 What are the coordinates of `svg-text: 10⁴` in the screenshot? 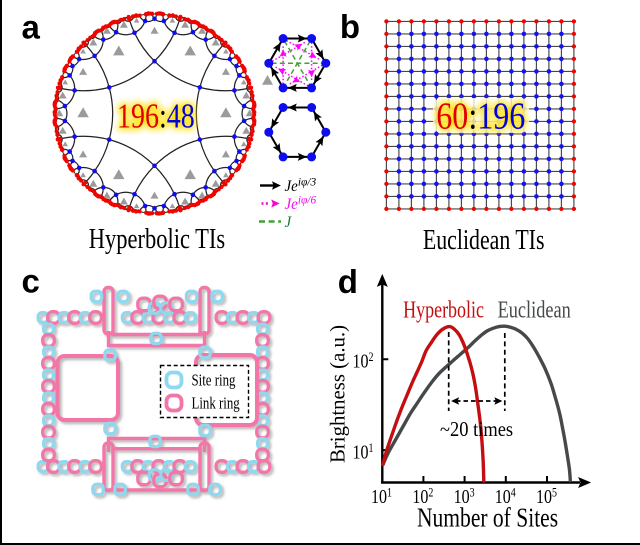 It's located at (505, 496).